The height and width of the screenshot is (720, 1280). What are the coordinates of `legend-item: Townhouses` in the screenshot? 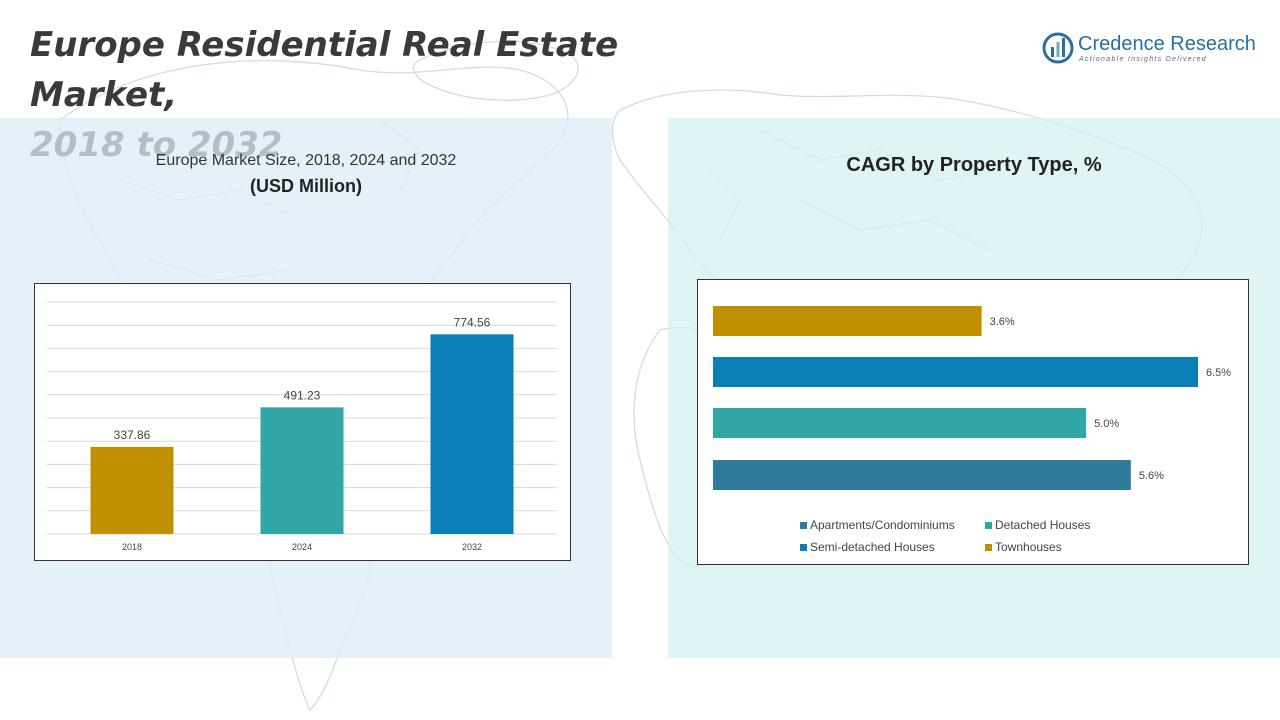 It's located at (1023, 547).